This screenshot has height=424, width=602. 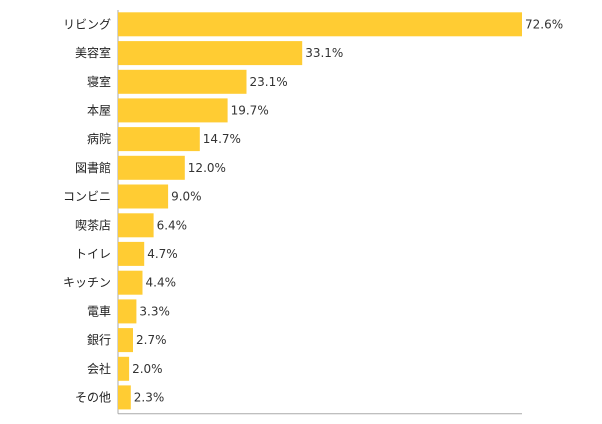 What do you see at coordinates (93, 167) in the screenshot?
I see `category-label: 図書館` at bounding box center [93, 167].